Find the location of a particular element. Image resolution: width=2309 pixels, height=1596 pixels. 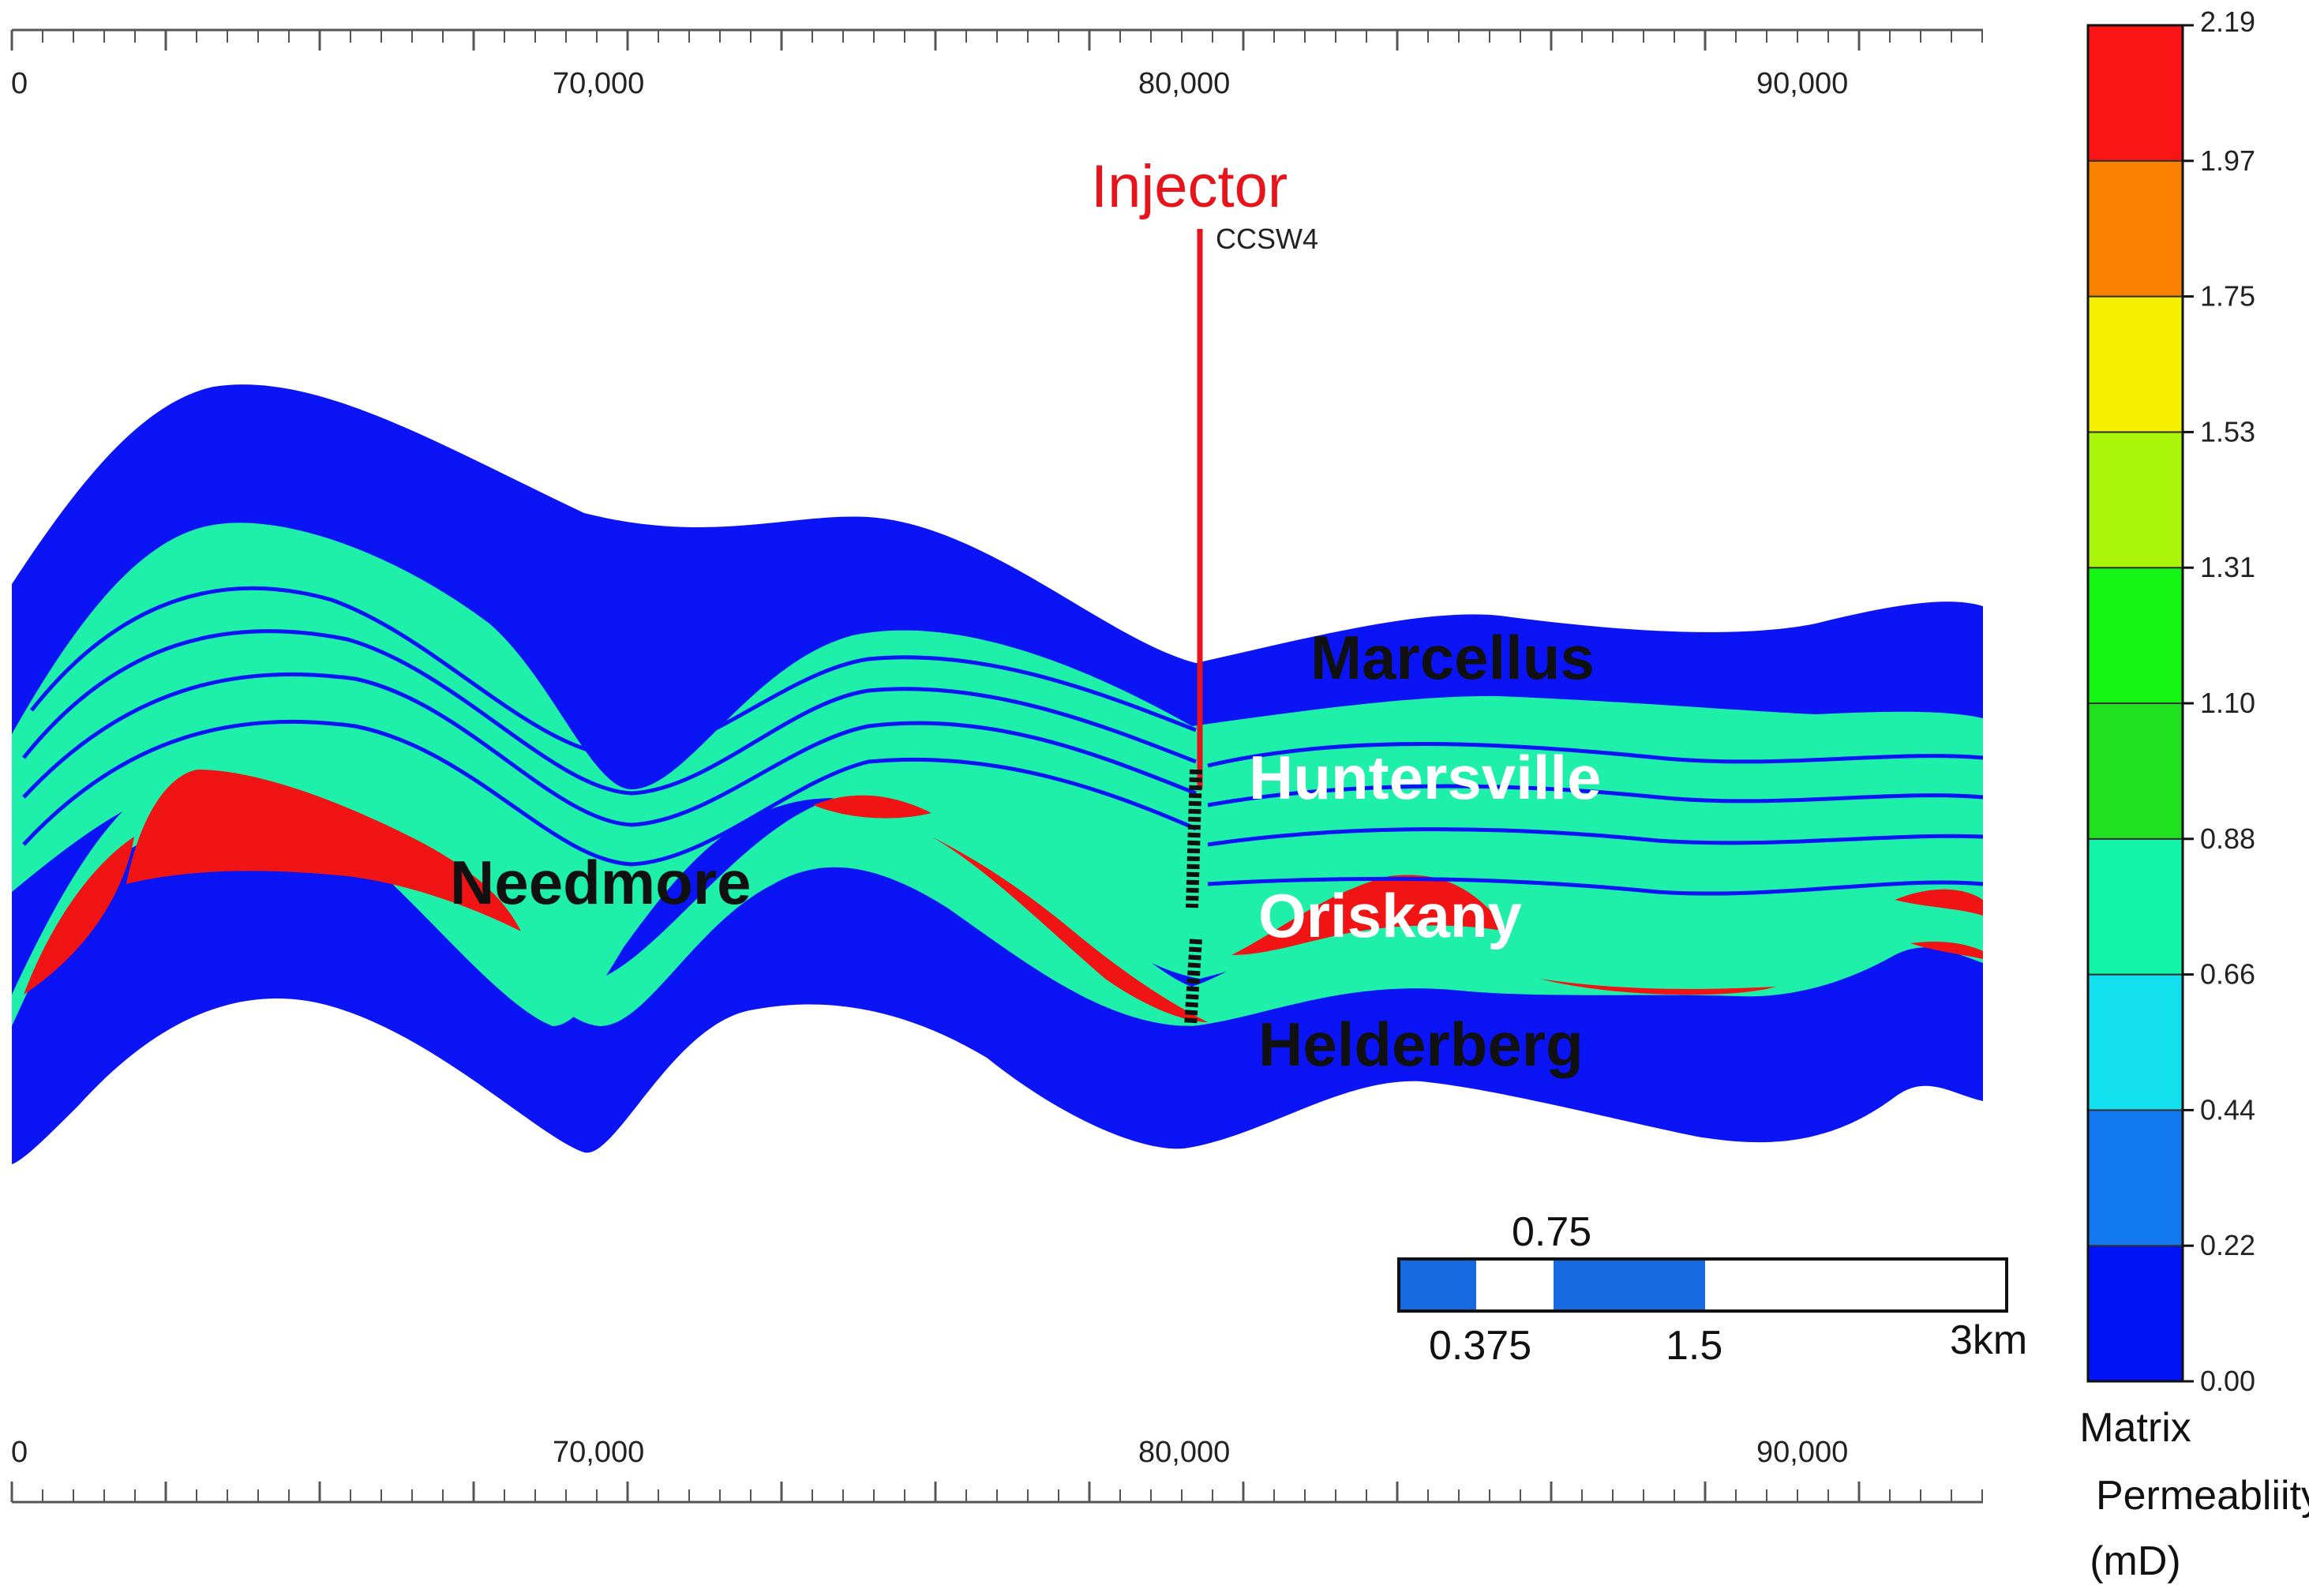

well-name-label: CCSW4 is located at coordinates (1267, 239).